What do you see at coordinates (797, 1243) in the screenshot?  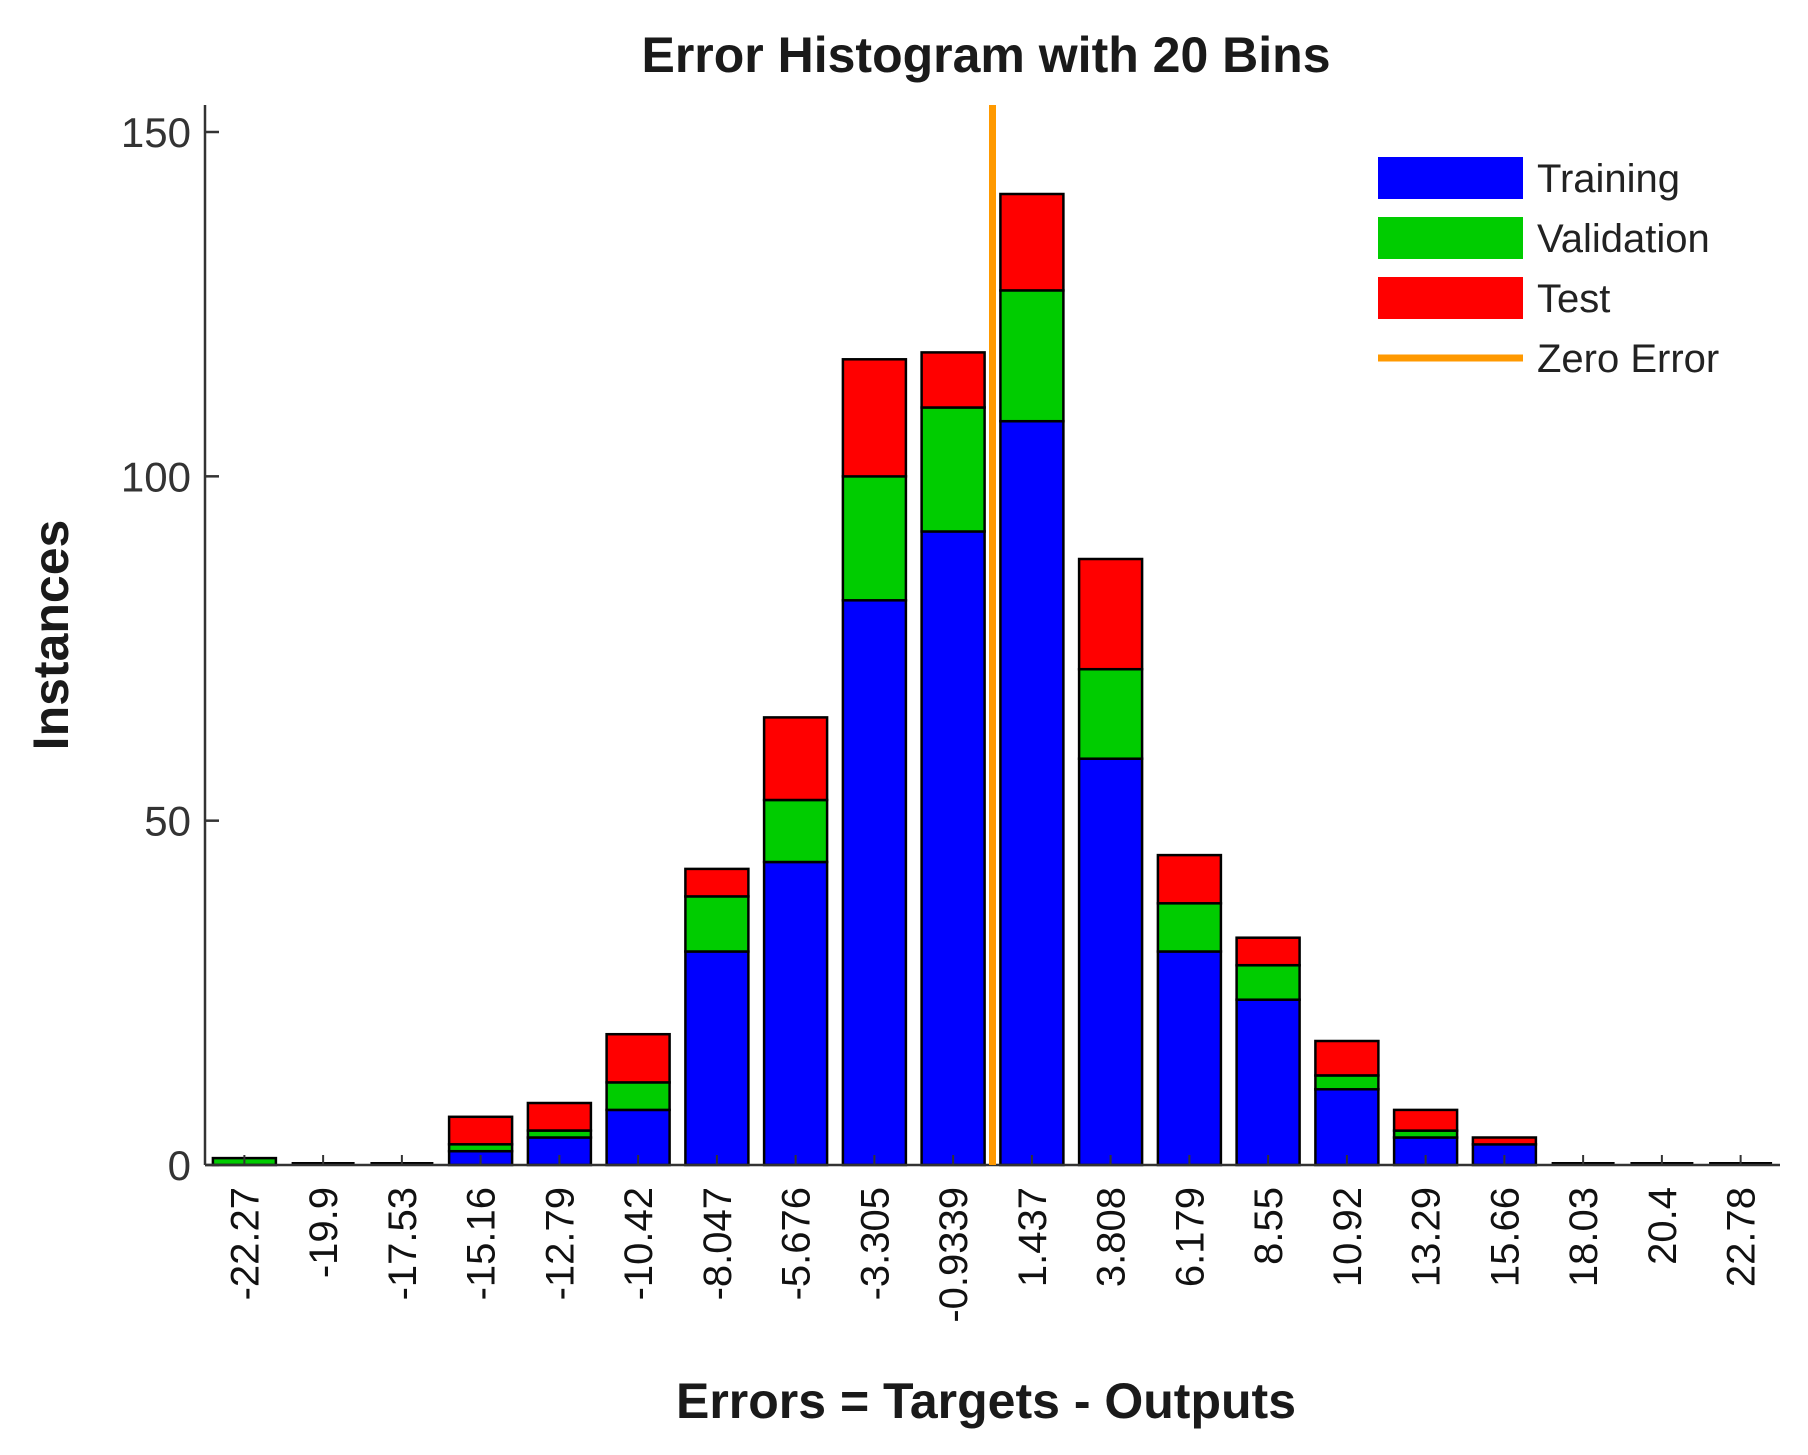 I see `x-tick-label: -5.676` at bounding box center [797, 1243].